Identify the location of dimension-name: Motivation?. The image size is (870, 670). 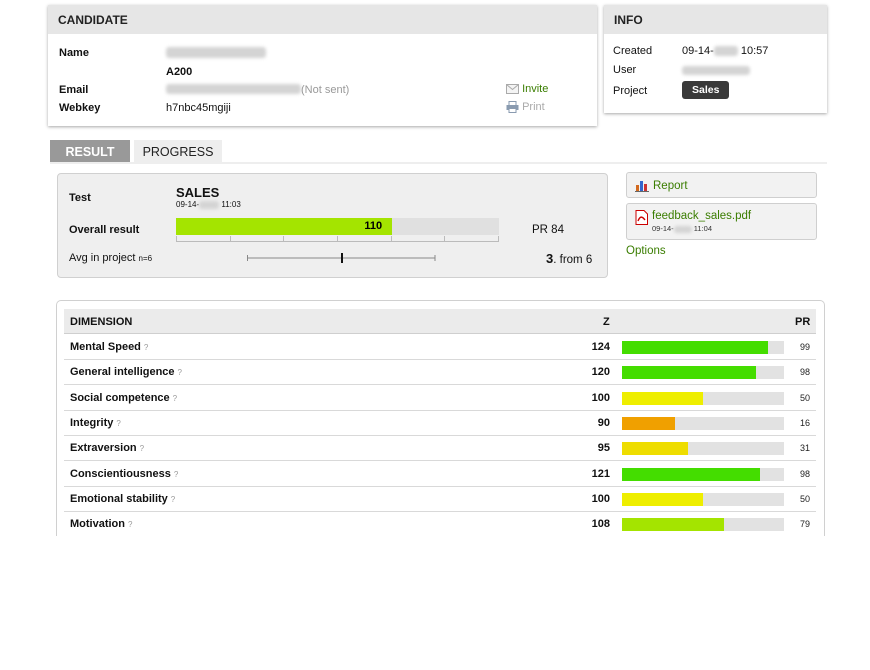
(101, 524).